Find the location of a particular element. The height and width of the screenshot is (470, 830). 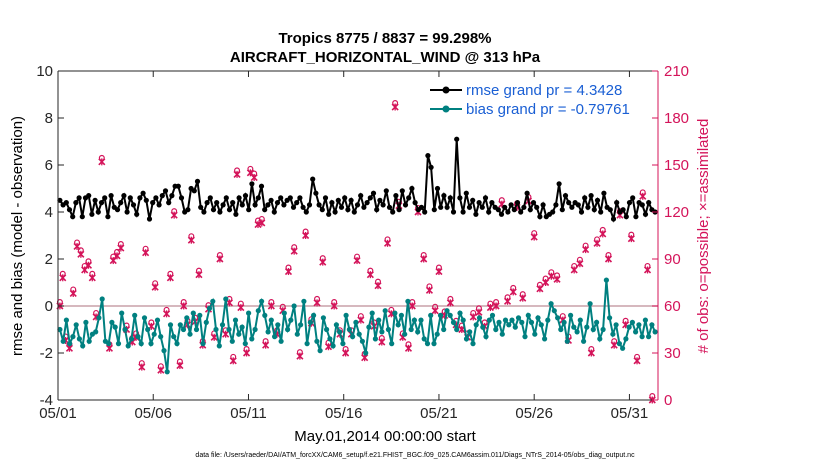

y-left-tick-label: -4 is located at coordinates (46, 400).